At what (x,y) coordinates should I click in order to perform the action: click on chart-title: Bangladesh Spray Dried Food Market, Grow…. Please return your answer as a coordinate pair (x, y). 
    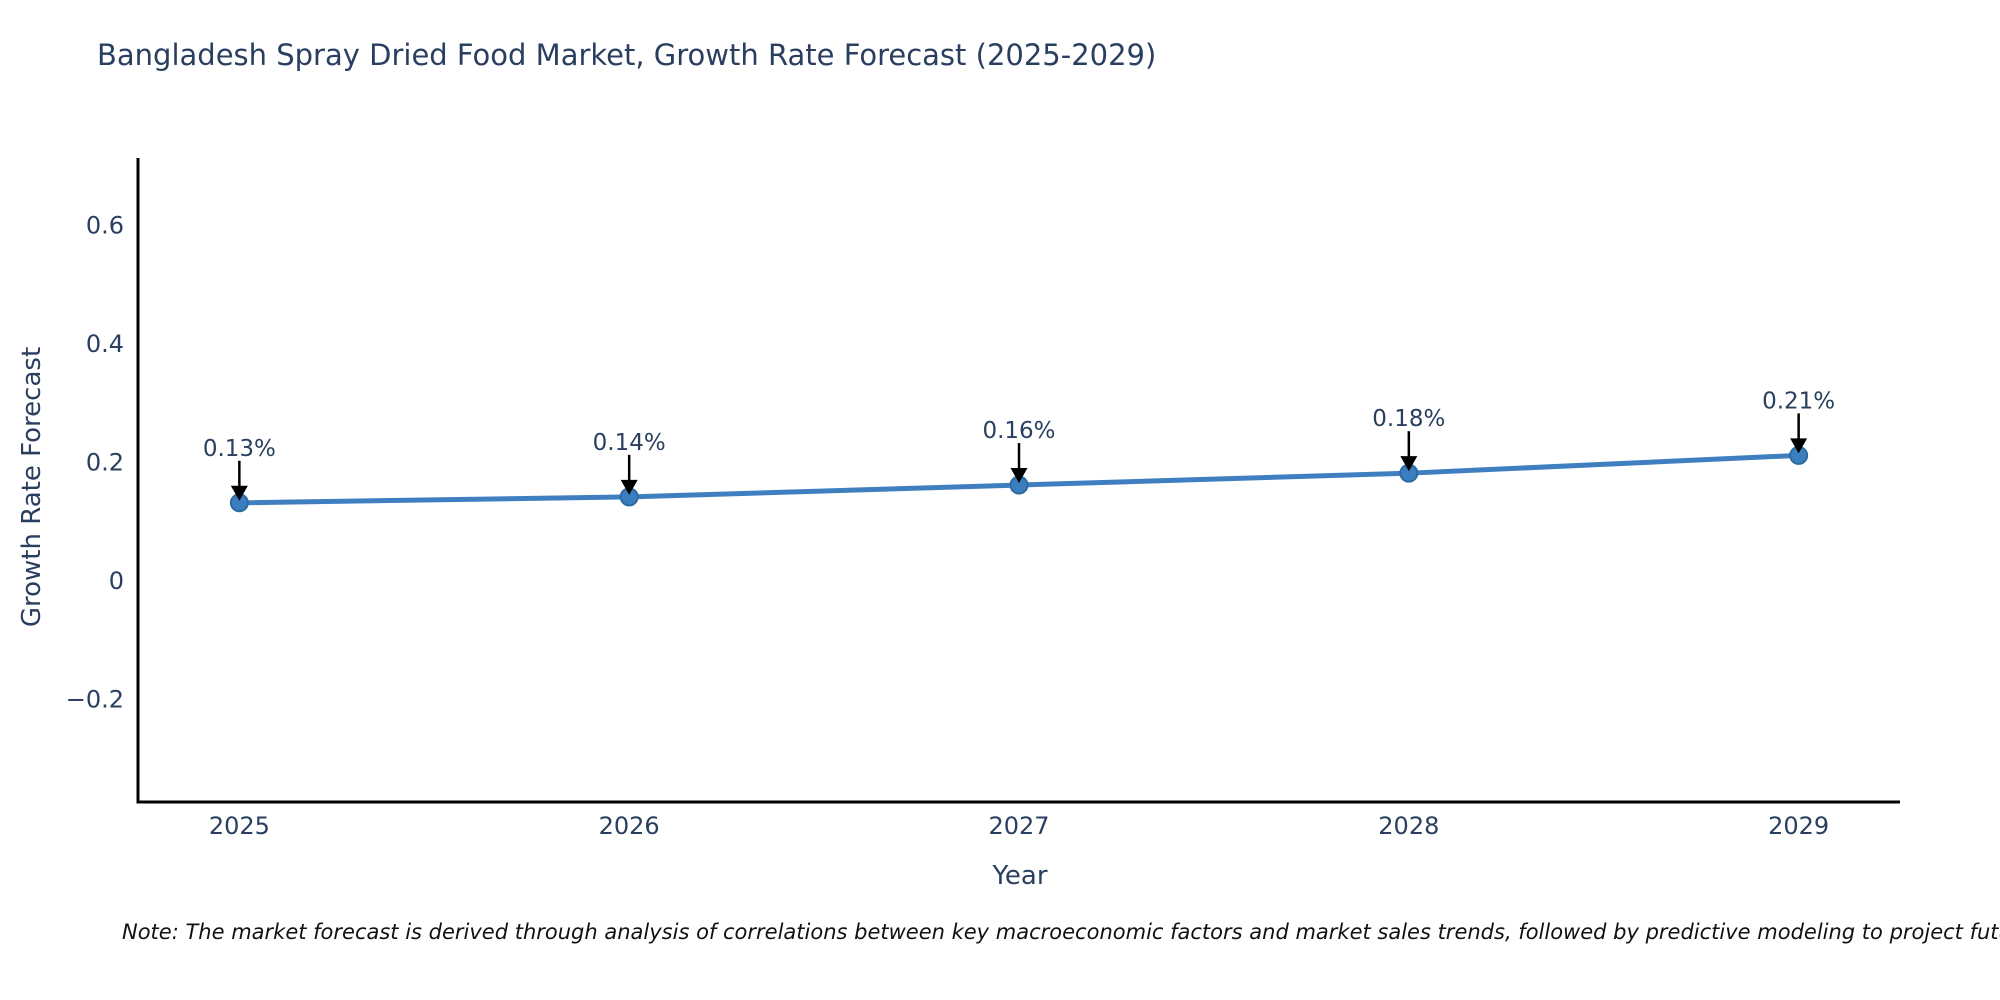
    Looking at the image, I should click on (627, 55).